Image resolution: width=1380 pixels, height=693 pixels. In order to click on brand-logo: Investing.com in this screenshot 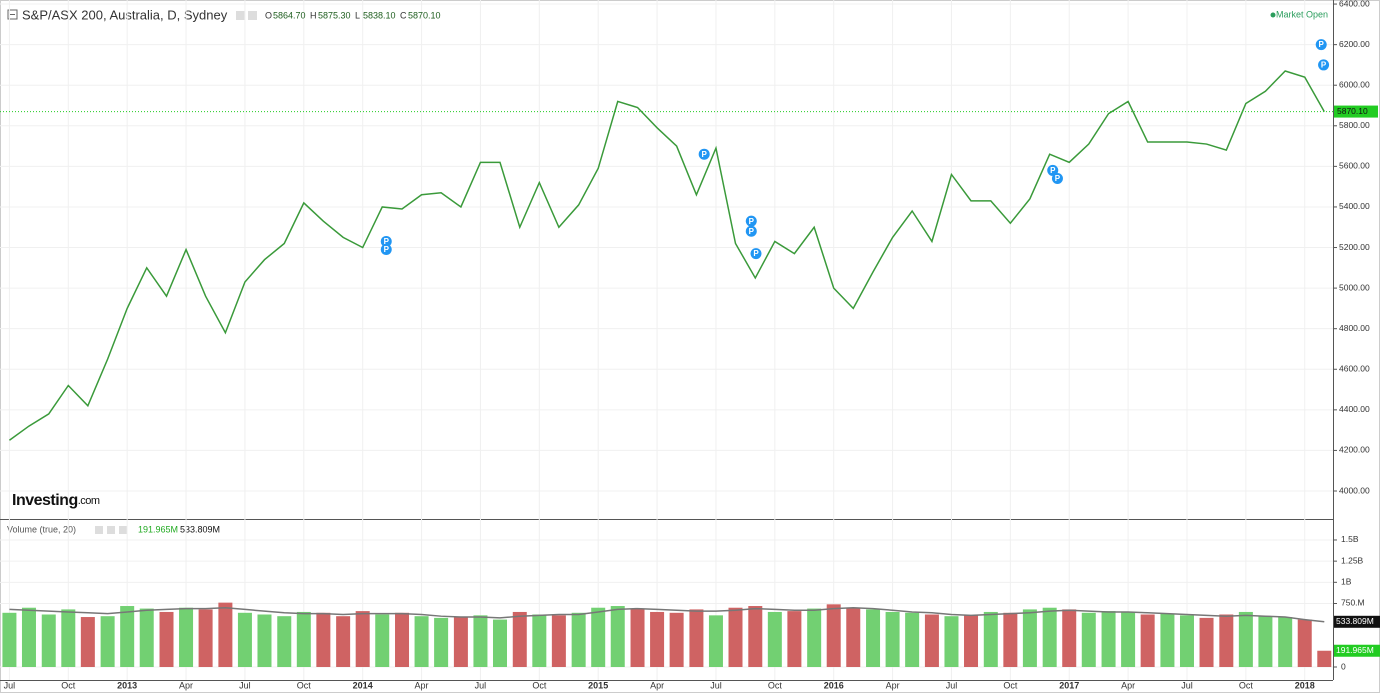, I will do `click(56, 500)`.